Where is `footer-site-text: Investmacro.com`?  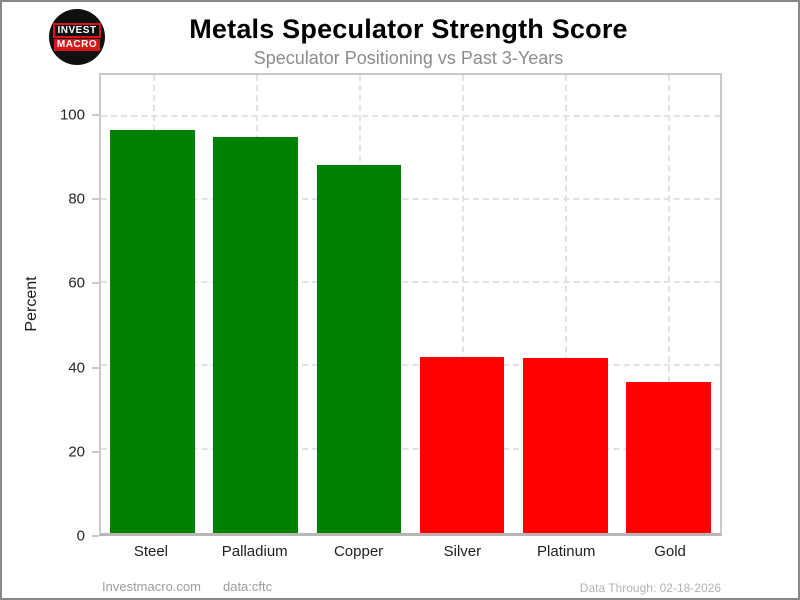 footer-site-text: Investmacro.com is located at coordinates (151, 586).